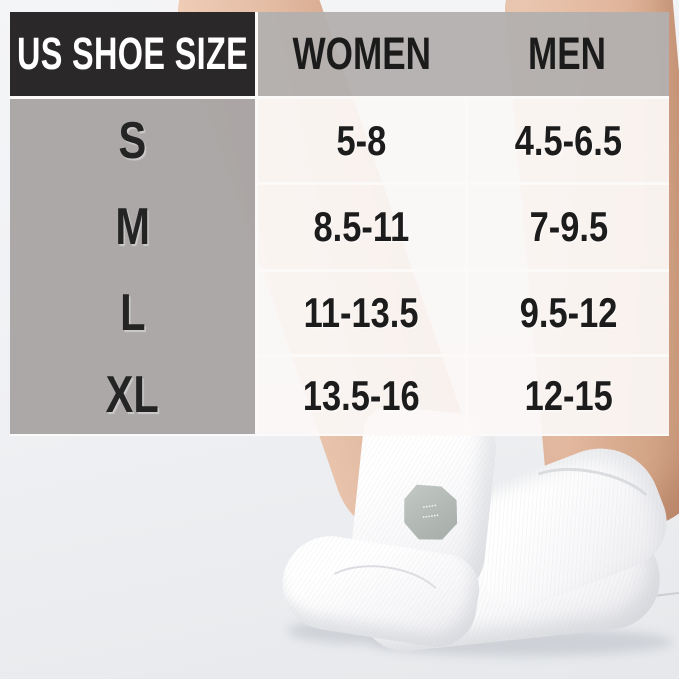  I want to click on logo-text-line: ▪▪▪▪▪▪, so click(431, 517).